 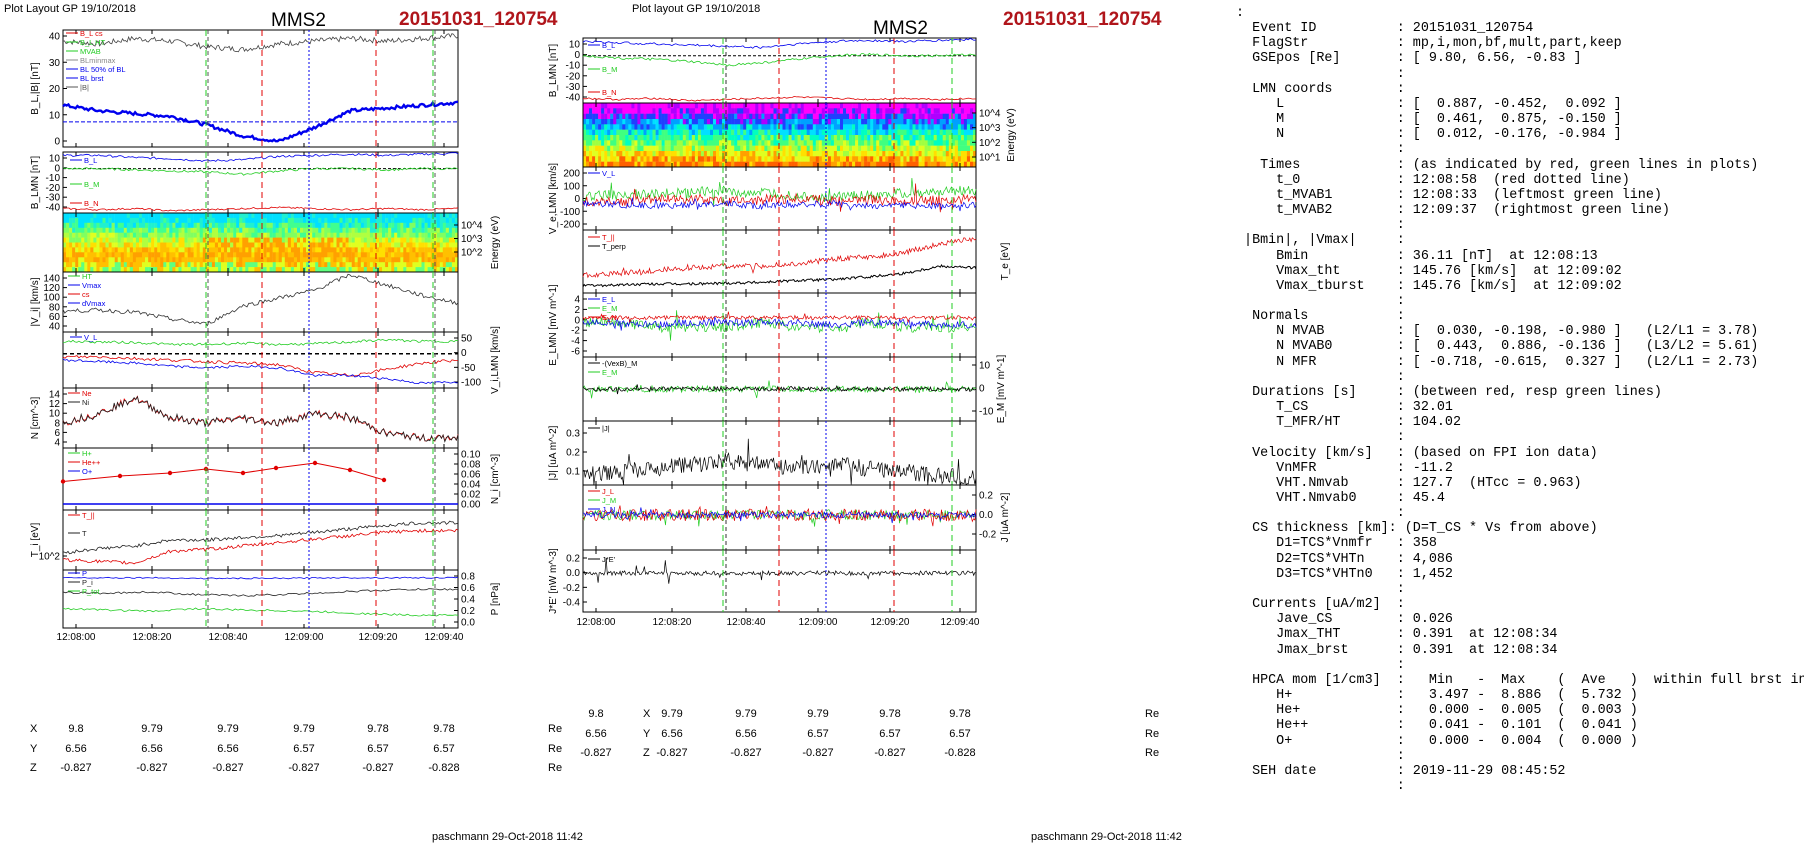 What do you see at coordinates (87, 582) in the screenshot?
I see `legend-entry: P_i` at bounding box center [87, 582].